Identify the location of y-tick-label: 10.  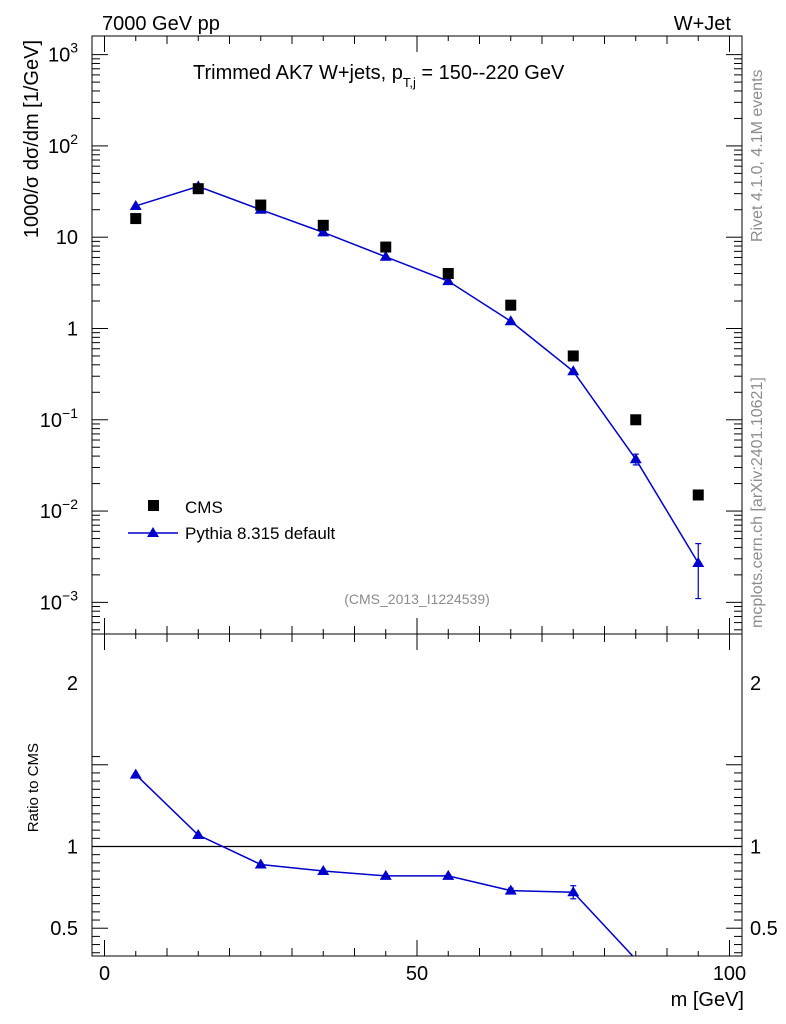
(67, 238).